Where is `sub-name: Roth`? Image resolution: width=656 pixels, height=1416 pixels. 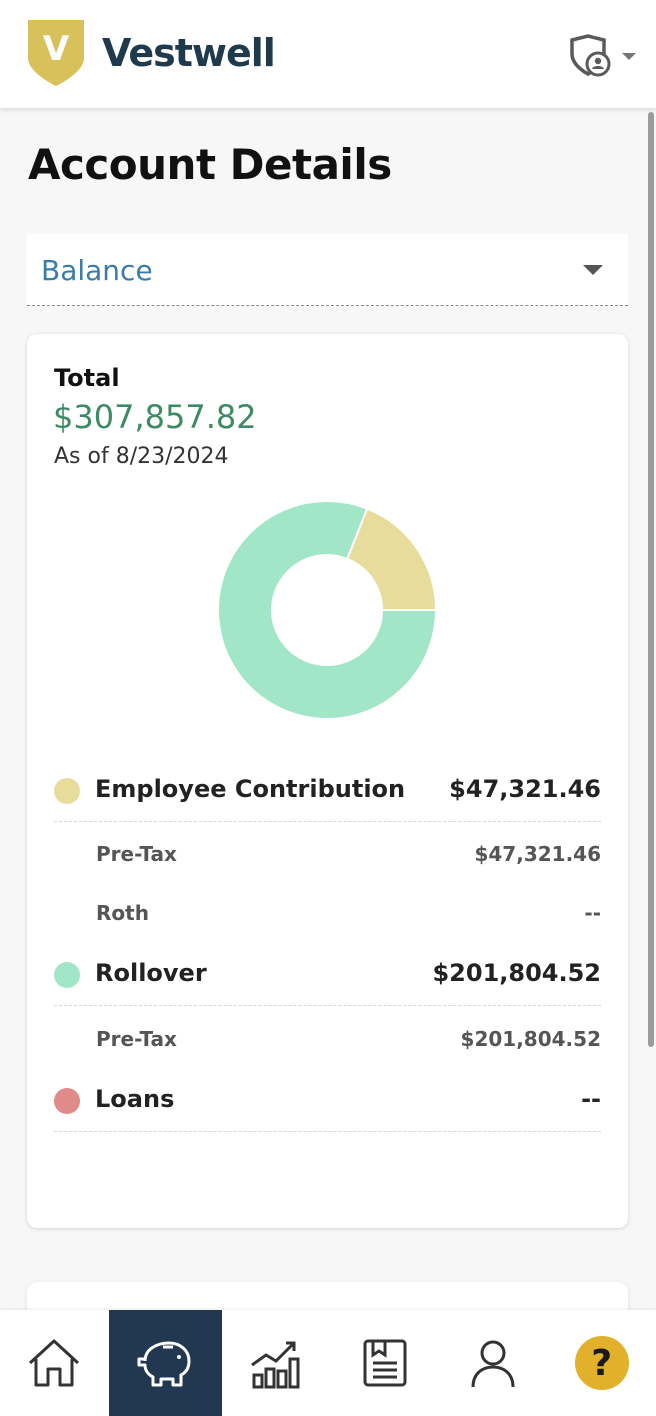
sub-name: Roth is located at coordinates (122, 913).